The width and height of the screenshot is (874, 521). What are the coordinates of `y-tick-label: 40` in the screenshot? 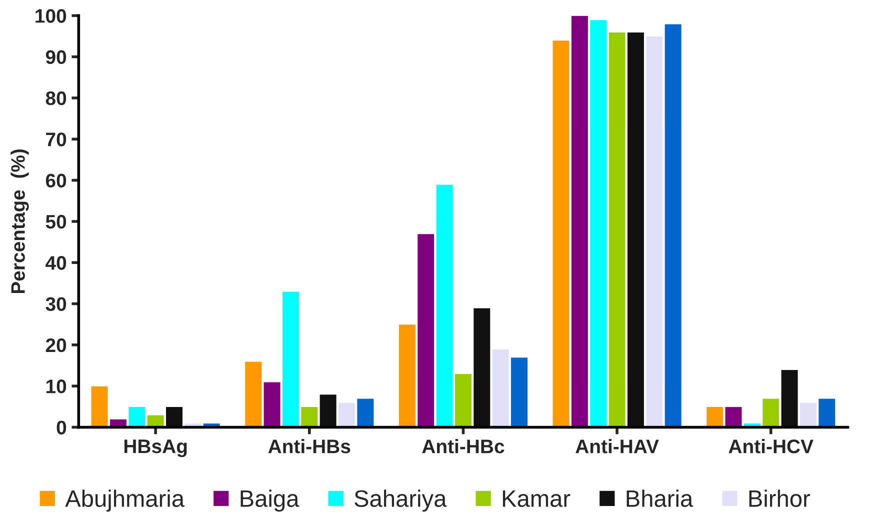 It's located at (56, 263).